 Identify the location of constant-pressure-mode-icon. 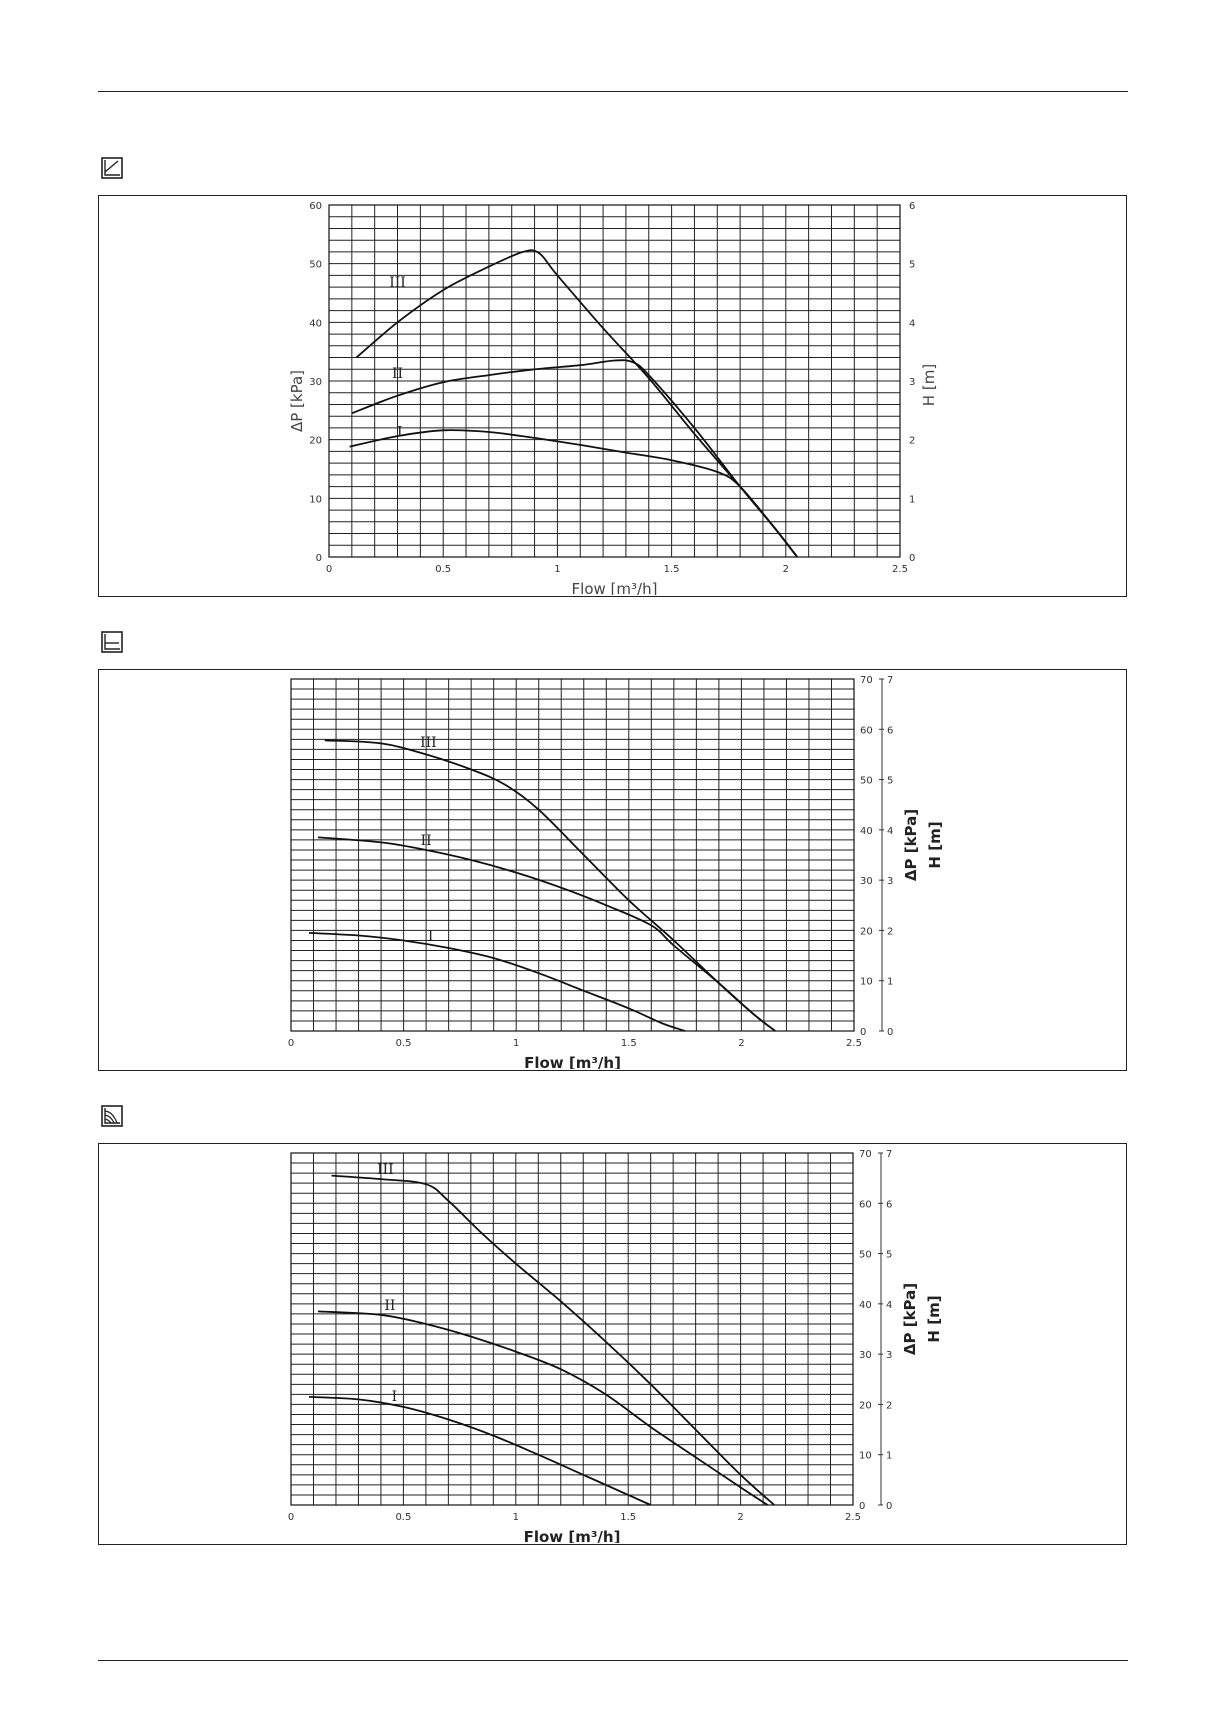
(112, 642).